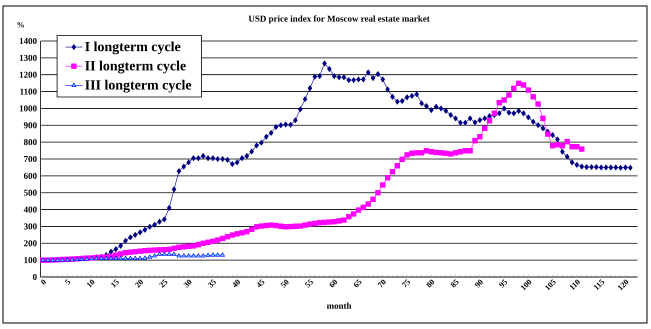 This screenshot has width=651, height=329. Describe the element at coordinates (135, 67) in the screenshot. I see `legend-label: II longterm cycle` at that location.